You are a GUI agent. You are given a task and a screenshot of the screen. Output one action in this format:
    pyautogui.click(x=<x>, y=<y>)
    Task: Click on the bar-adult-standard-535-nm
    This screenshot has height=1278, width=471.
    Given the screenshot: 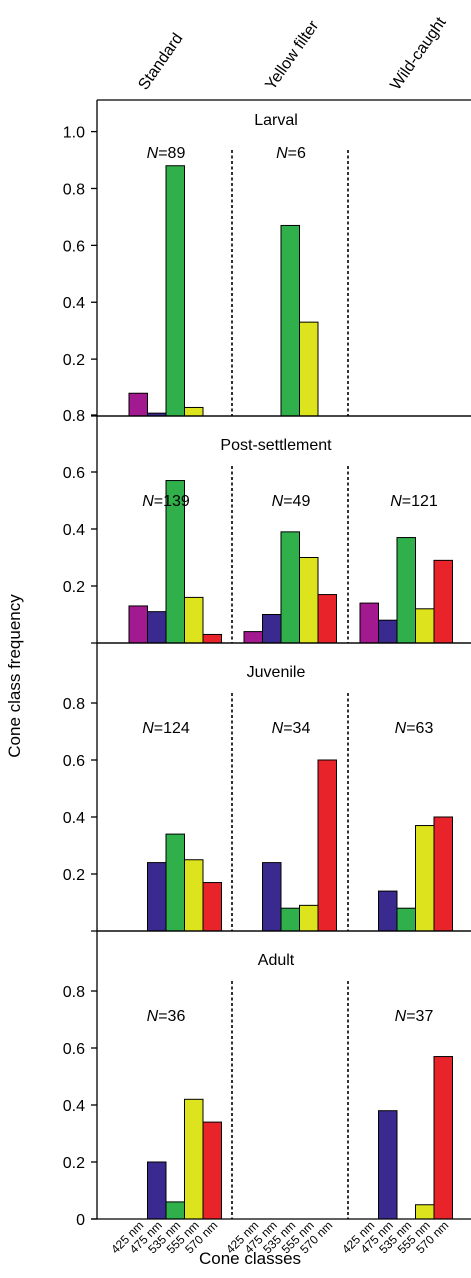 What is the action you would take?
    pyautogui.click(x=175, y=1210)
    